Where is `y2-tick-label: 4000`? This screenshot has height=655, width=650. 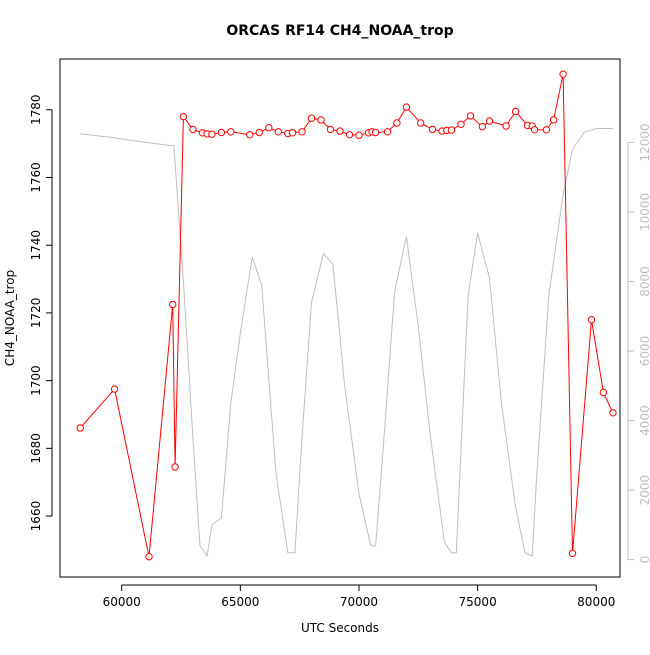 y2-tick-label: 4000 is located at coordinates (644, 420).